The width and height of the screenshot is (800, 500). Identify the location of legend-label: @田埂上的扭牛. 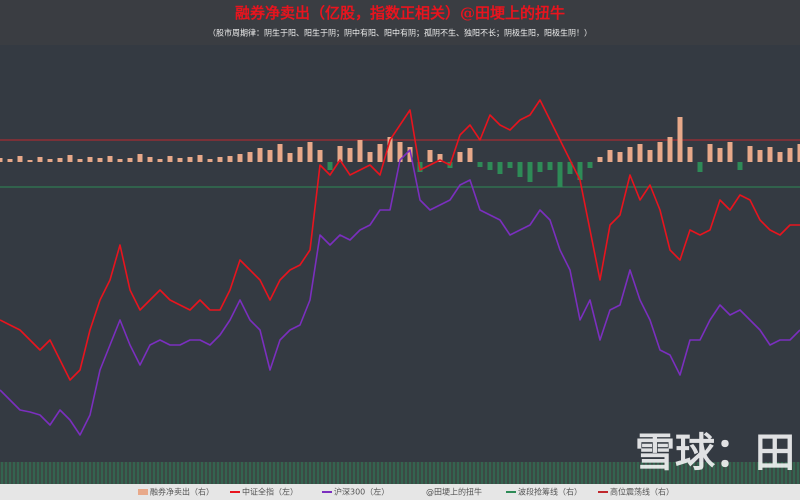
(454, 492).